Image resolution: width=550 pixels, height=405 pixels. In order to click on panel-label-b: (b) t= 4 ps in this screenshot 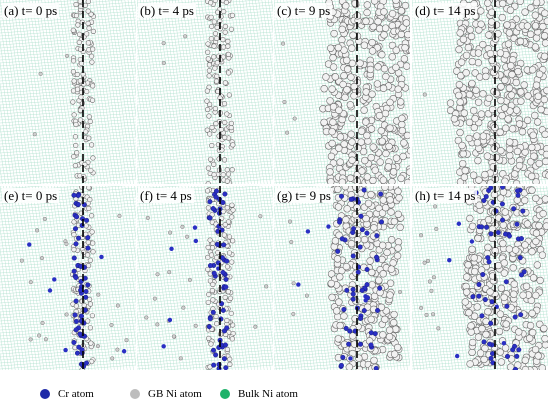, I will do `click(167, 10)`.